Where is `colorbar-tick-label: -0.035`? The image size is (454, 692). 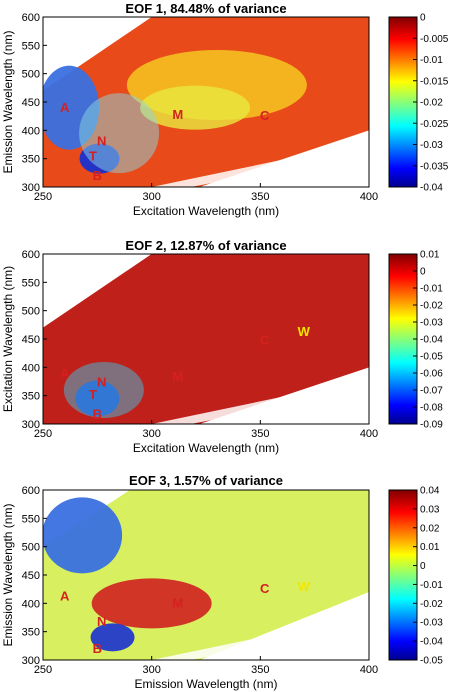
colorbar-tick-label: -0.035 is located at coordinates (434, 166).